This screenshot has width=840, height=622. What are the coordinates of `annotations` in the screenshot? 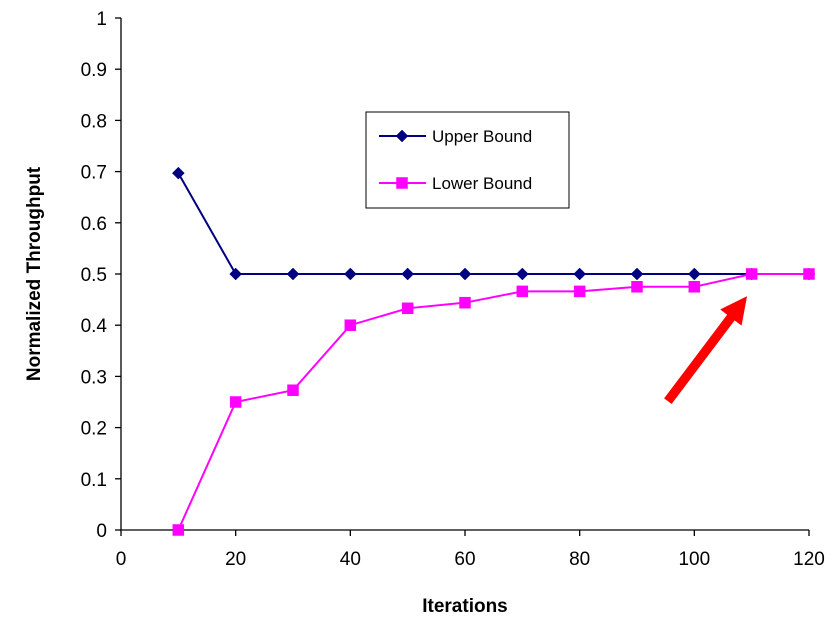 It's located at (705, 350).